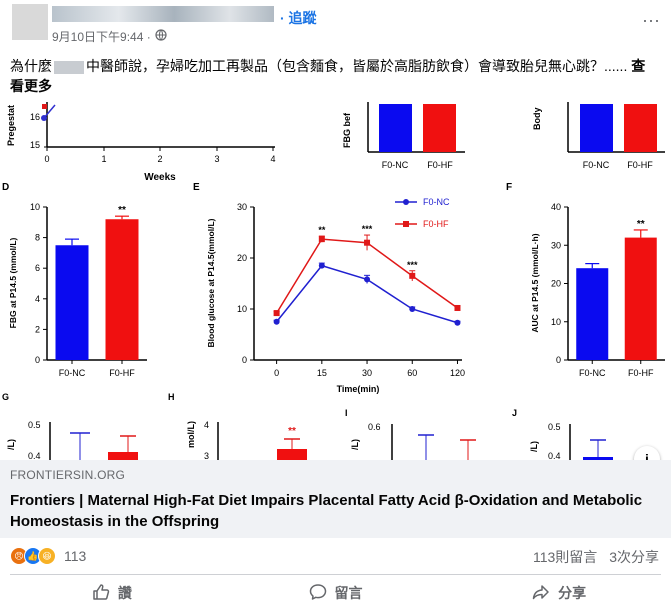 The image size is (671, 609). What do you see at coordinates (5, 397) in the screenshot?
I see `panel-letter-g: G` at bounding box center [5, 397].